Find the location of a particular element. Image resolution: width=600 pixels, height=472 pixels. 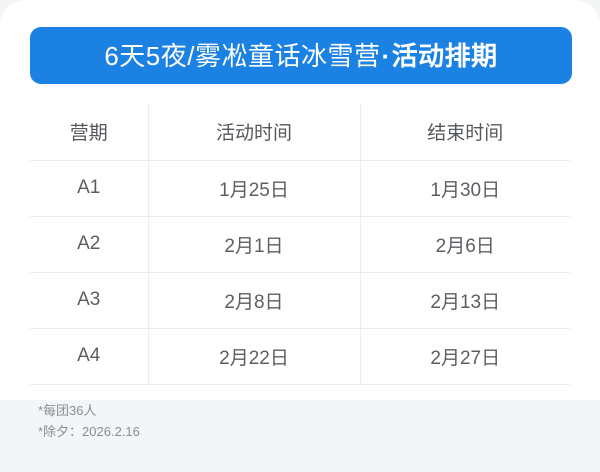

cell-camp: A3 is located at coordinates (89, 300).